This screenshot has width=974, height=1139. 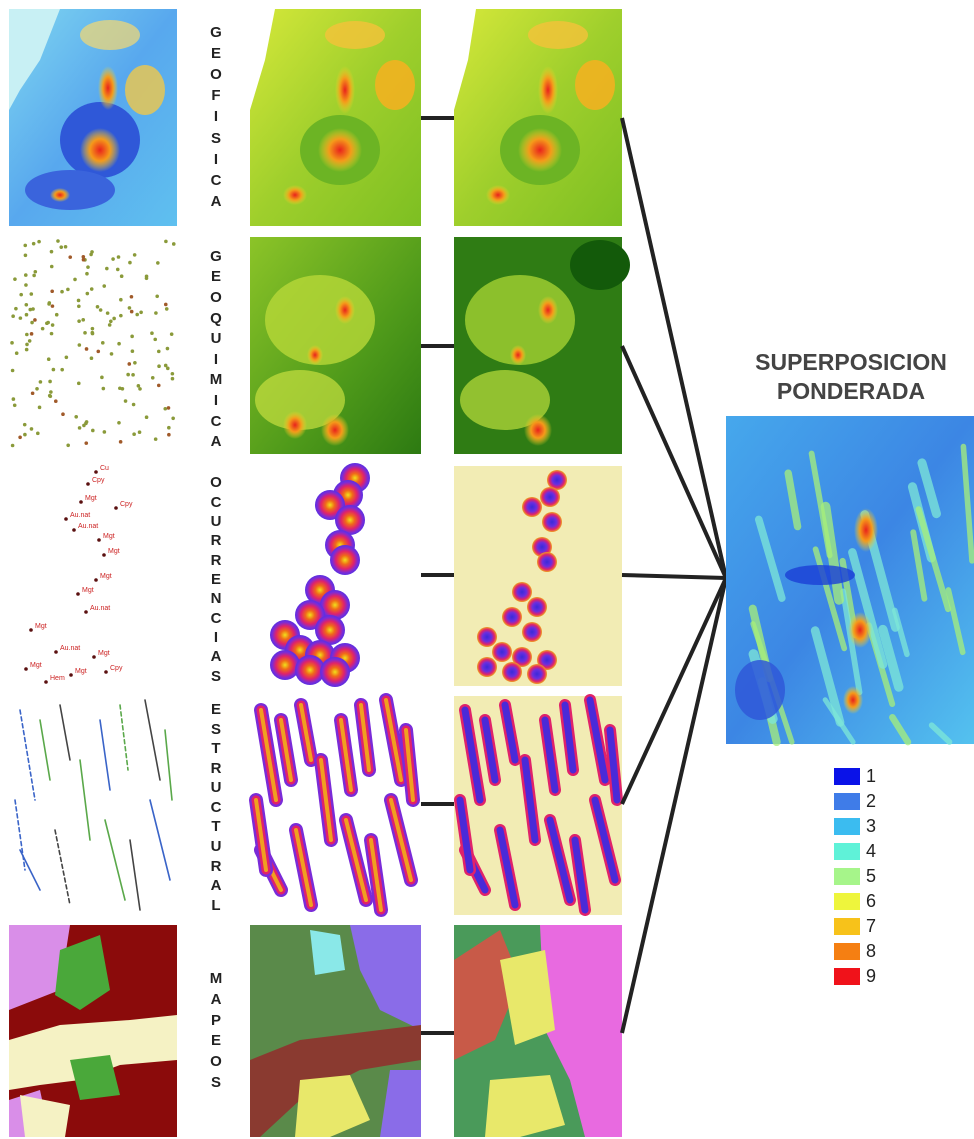 What do you see at coordinates (335, 345) in the screenshot?
I see `panel-geoquimica-map1` at bounding box center [335, 345].